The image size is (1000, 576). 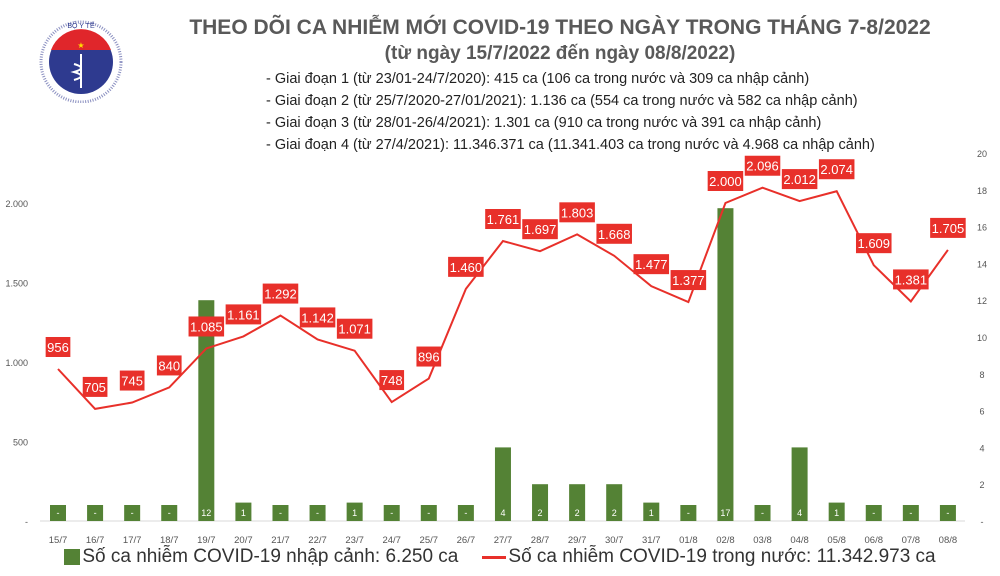 What do you see at coordinates (982, 338) in the screenshot?
I see `right-tick-label: 10` at bounding box center [982, 338].